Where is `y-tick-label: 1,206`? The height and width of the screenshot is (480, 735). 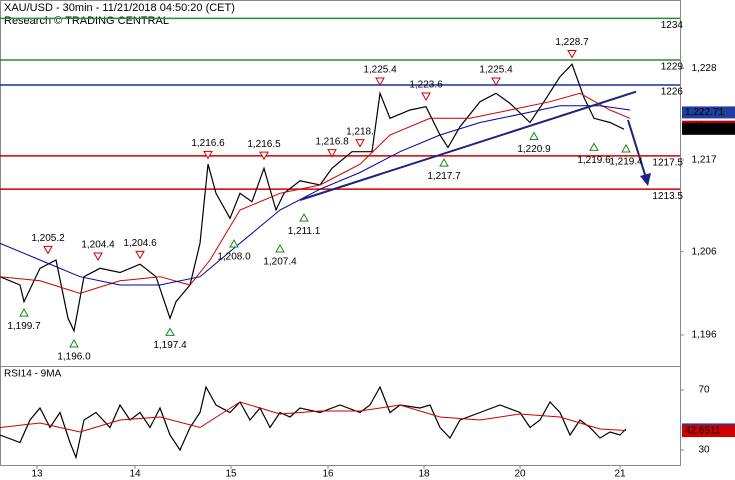
y-tick-label: 1,206 is located at coordinates (703, 251).